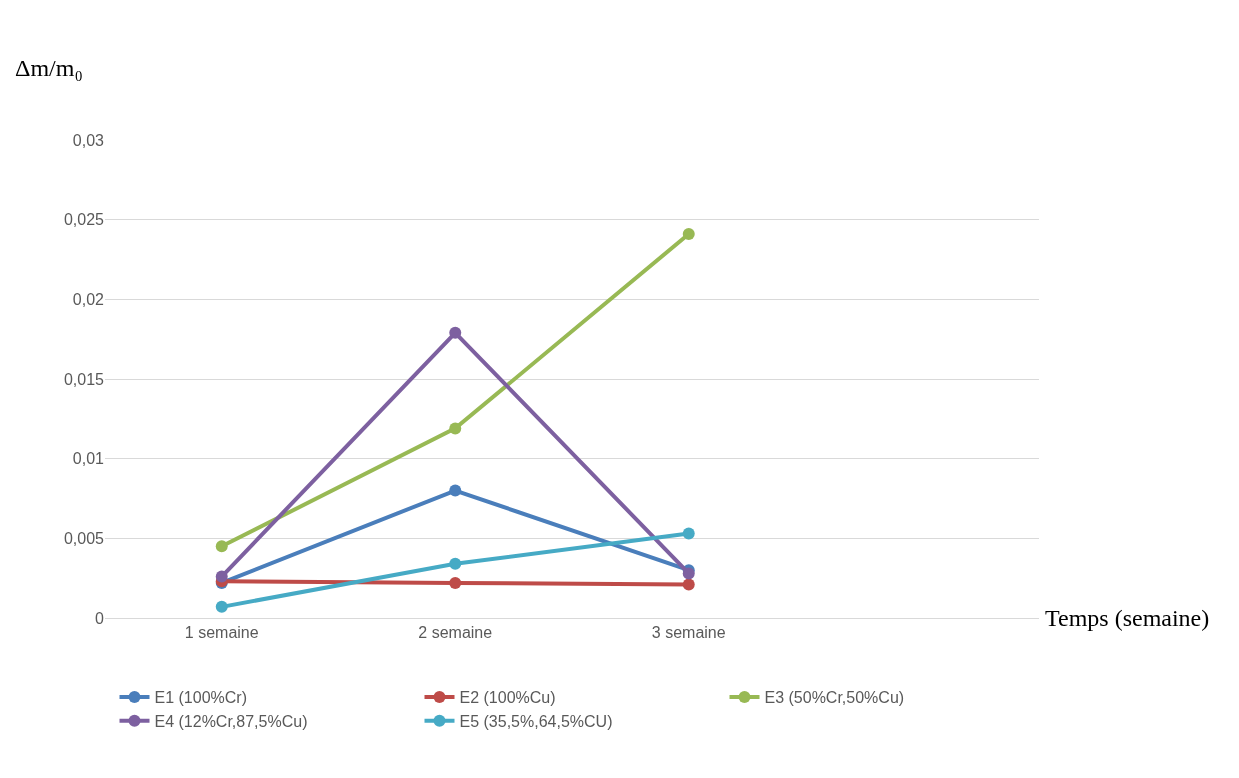 This screenshot has height=778, width=1239. I want to click on legend-label: E2 (100%Cu), so click(507, 698).